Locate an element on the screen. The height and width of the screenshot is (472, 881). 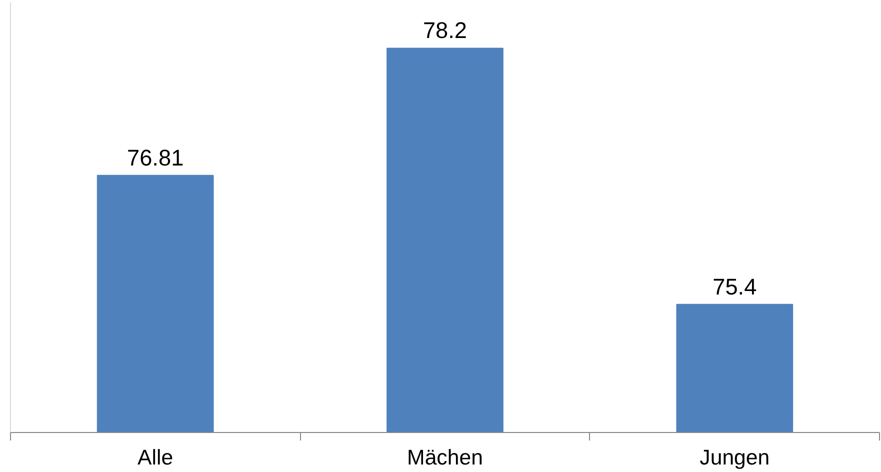
x-tick-label: Mächen is located at coordinates (445, 458).